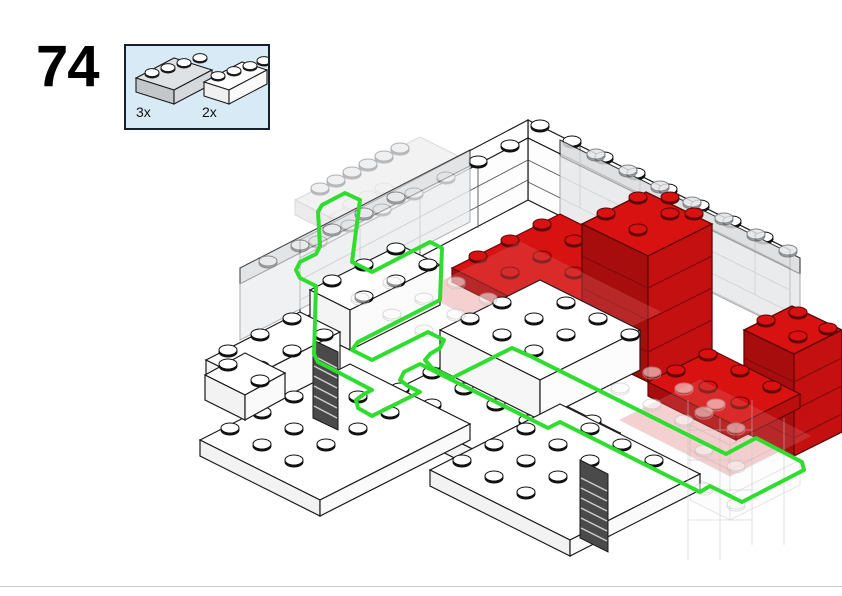 This screenshot has height=596, width=842. Describe the element at coordinates (594, 506) in the screenshot. I see `door-opening-right` at that location.